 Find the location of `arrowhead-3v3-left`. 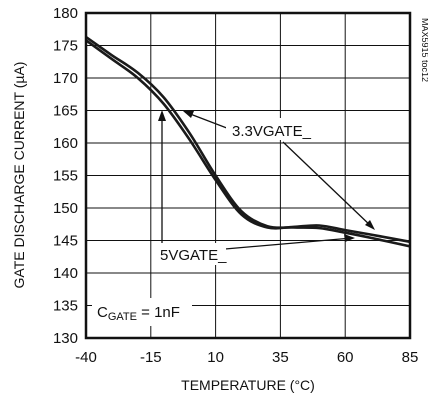

arrowhead-3v3-left is located at coordinates (188, 114).